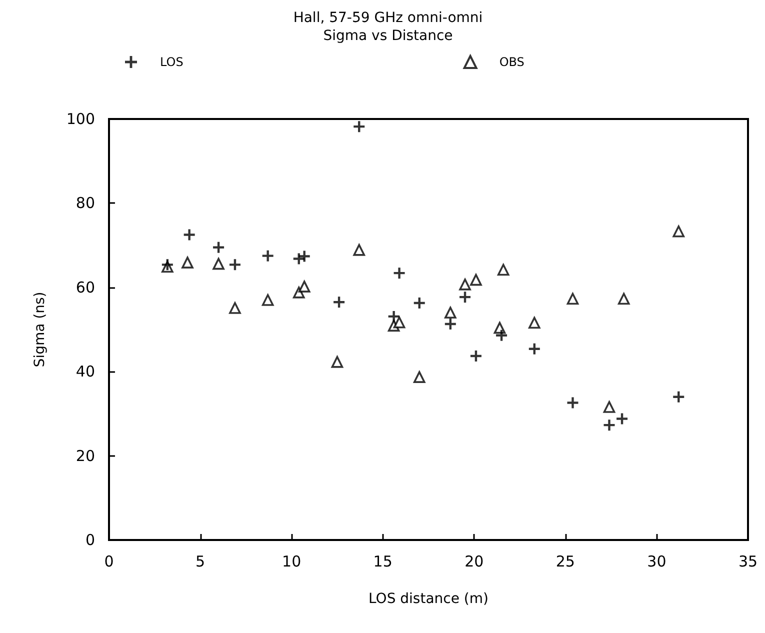 This screenshot has width=765, height=633. Describe the element at coordinates (388, 18) in the screenshot. I see `chart-title: Hall, 57-59 GHz omni-omni` at that location.